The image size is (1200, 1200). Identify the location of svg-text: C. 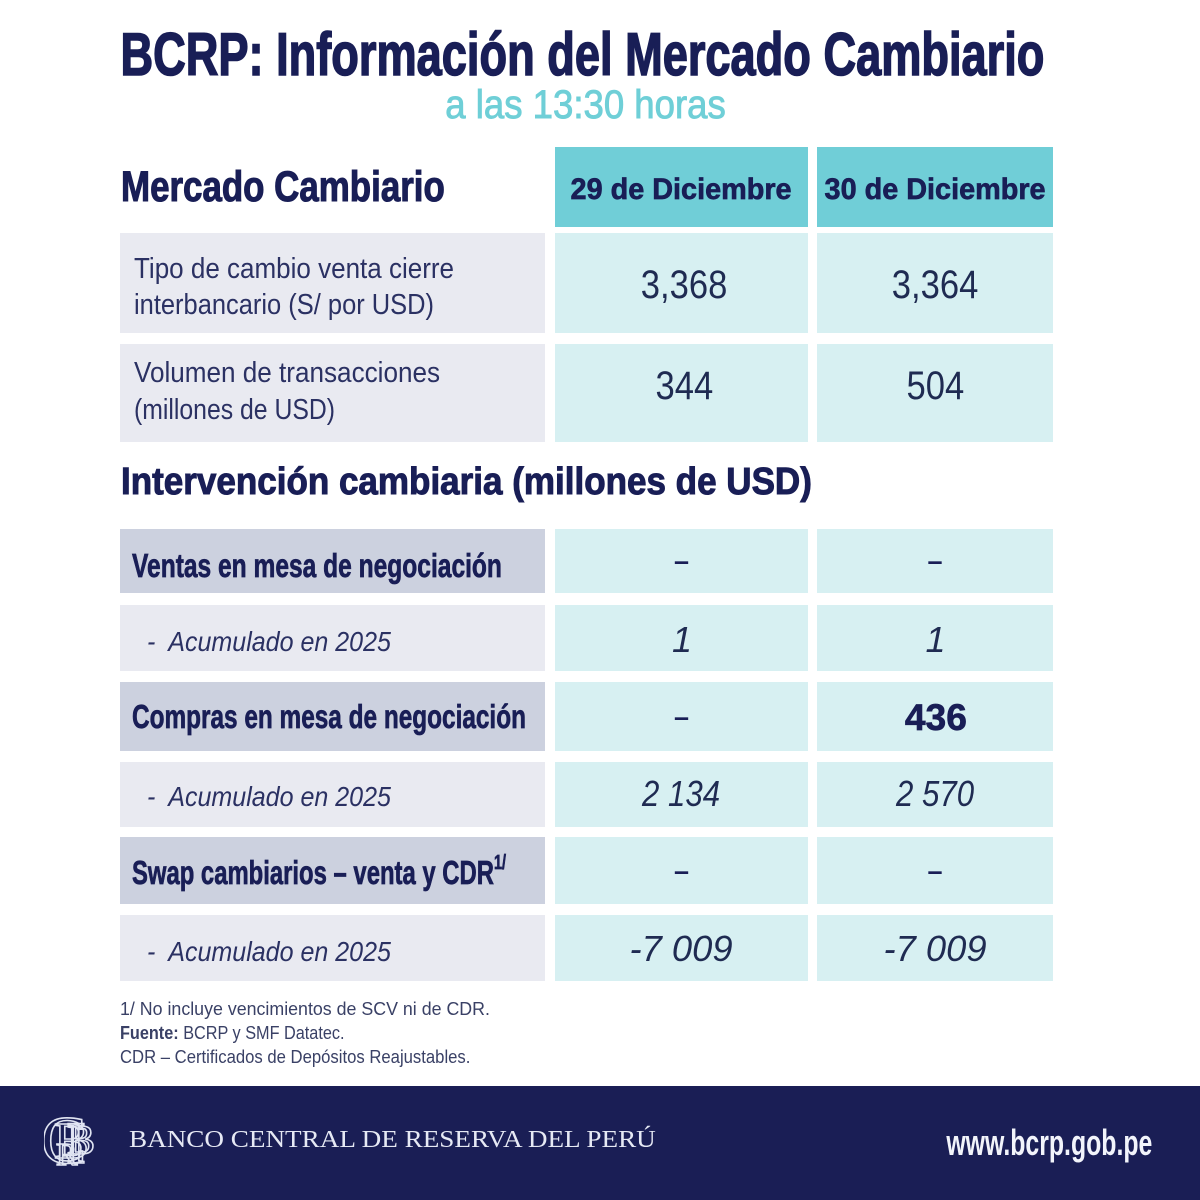
(65, 1139).